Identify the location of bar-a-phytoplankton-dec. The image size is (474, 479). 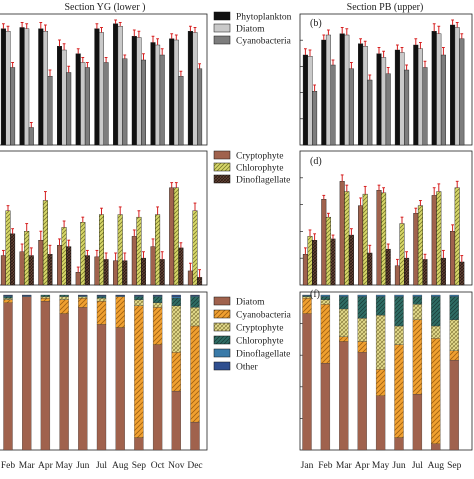
(190, 88).